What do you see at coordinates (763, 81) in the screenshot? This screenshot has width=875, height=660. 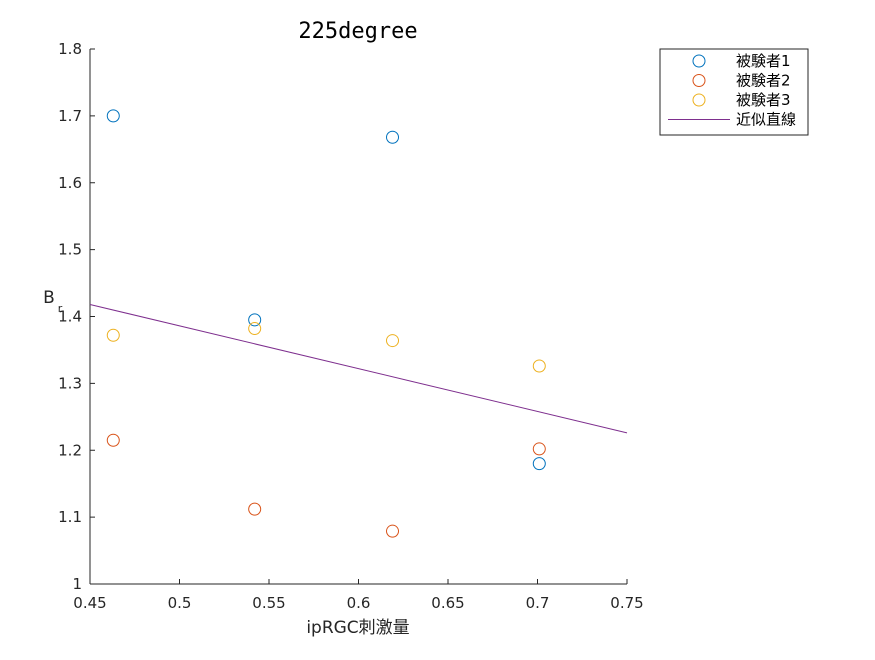 I see `legend-label: 被験者2` at bounding box center [763, 81].